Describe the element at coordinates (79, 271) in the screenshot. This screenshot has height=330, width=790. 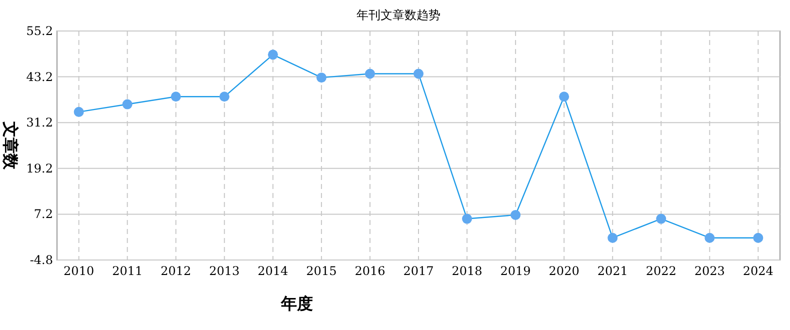
I see `x-tick-label: 2010` at that location.